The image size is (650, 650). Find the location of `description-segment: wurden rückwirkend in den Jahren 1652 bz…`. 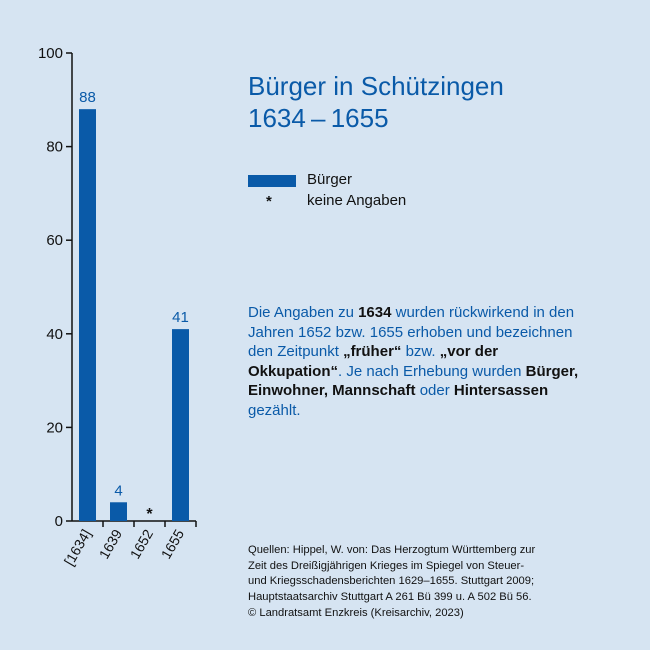

description-segment: wurden rückwirkend in den Jahren 1652 bz… is located at coordinates (411, 332).